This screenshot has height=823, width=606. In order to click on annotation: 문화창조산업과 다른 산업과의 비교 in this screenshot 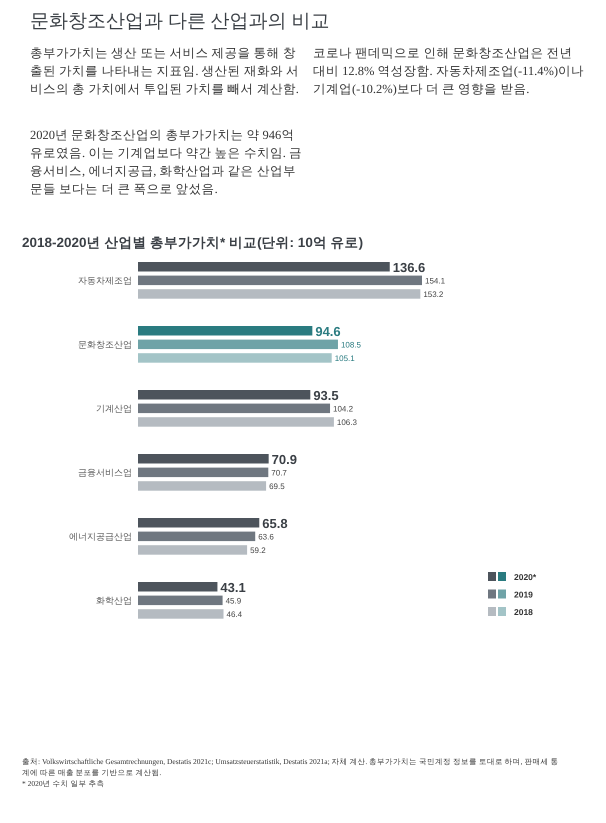, I will do `click(180, 22)`.